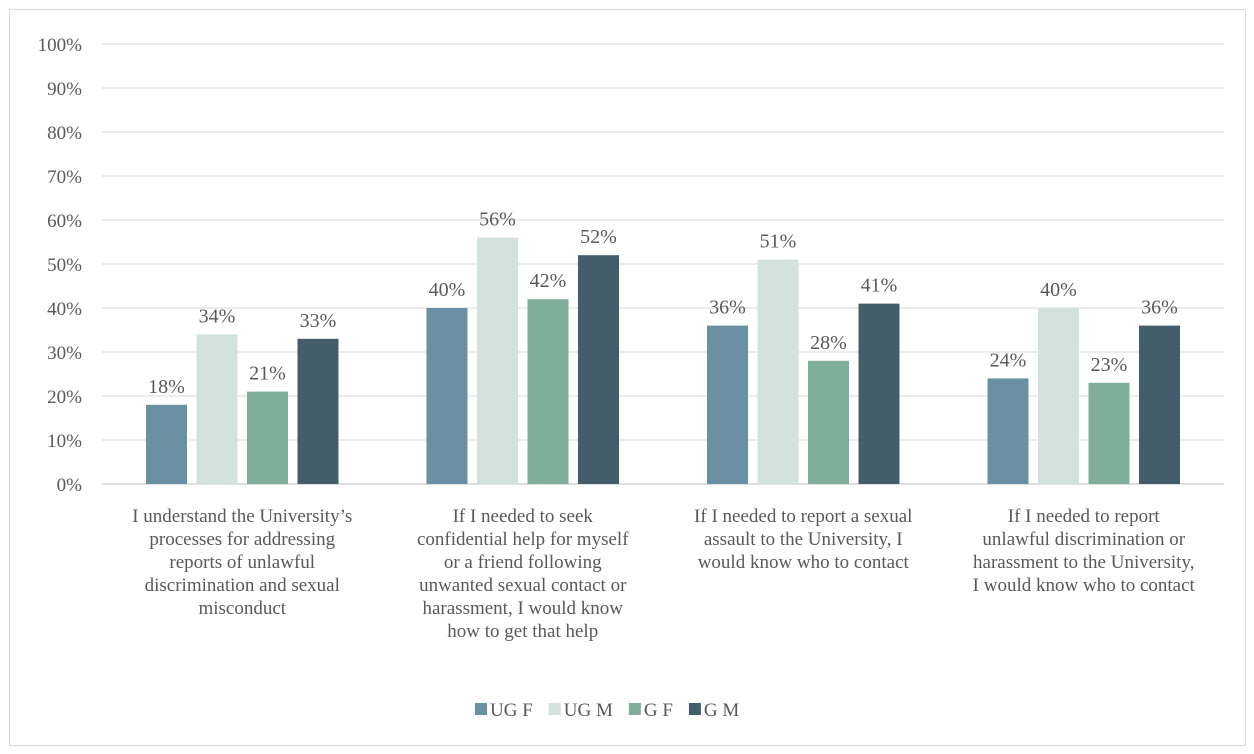  What do you see at coordinates (523, 585) in the screenshot?
I see `category-label: unwanted sexual contact or` at bounding box center [523, 585].